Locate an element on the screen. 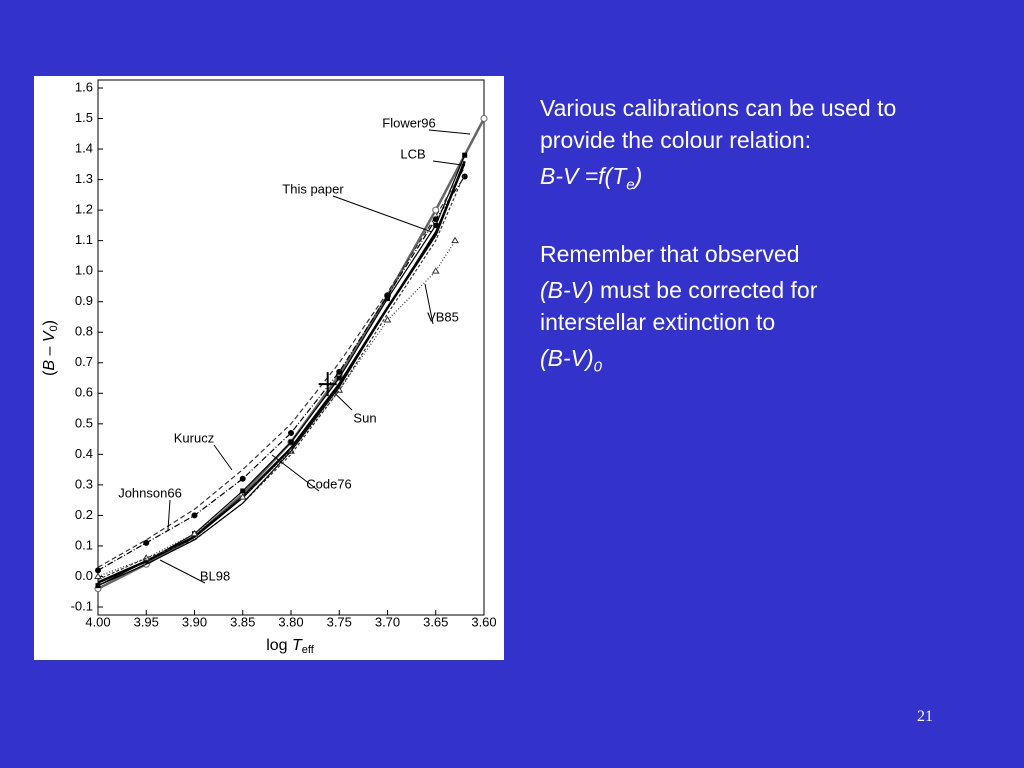  curve-label: This paper is located at coordinates (313, 188).